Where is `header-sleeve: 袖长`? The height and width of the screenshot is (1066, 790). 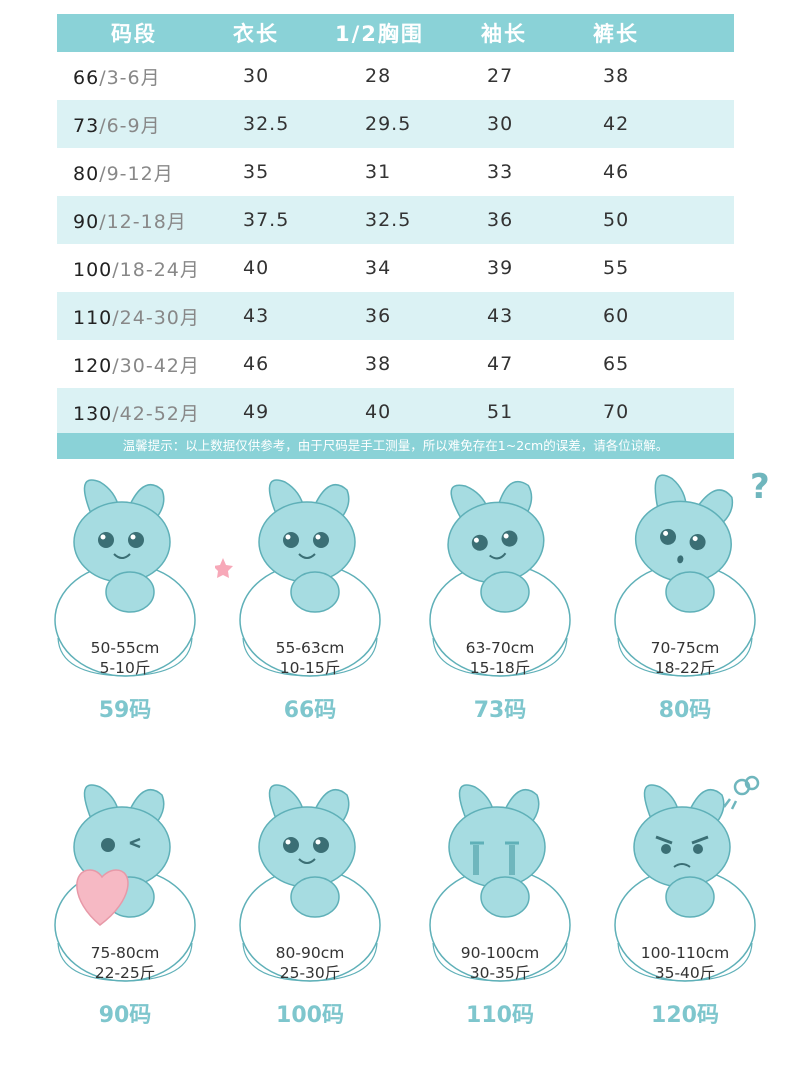 header-sleeve: 袖长 is located at coordinates (504, 34).